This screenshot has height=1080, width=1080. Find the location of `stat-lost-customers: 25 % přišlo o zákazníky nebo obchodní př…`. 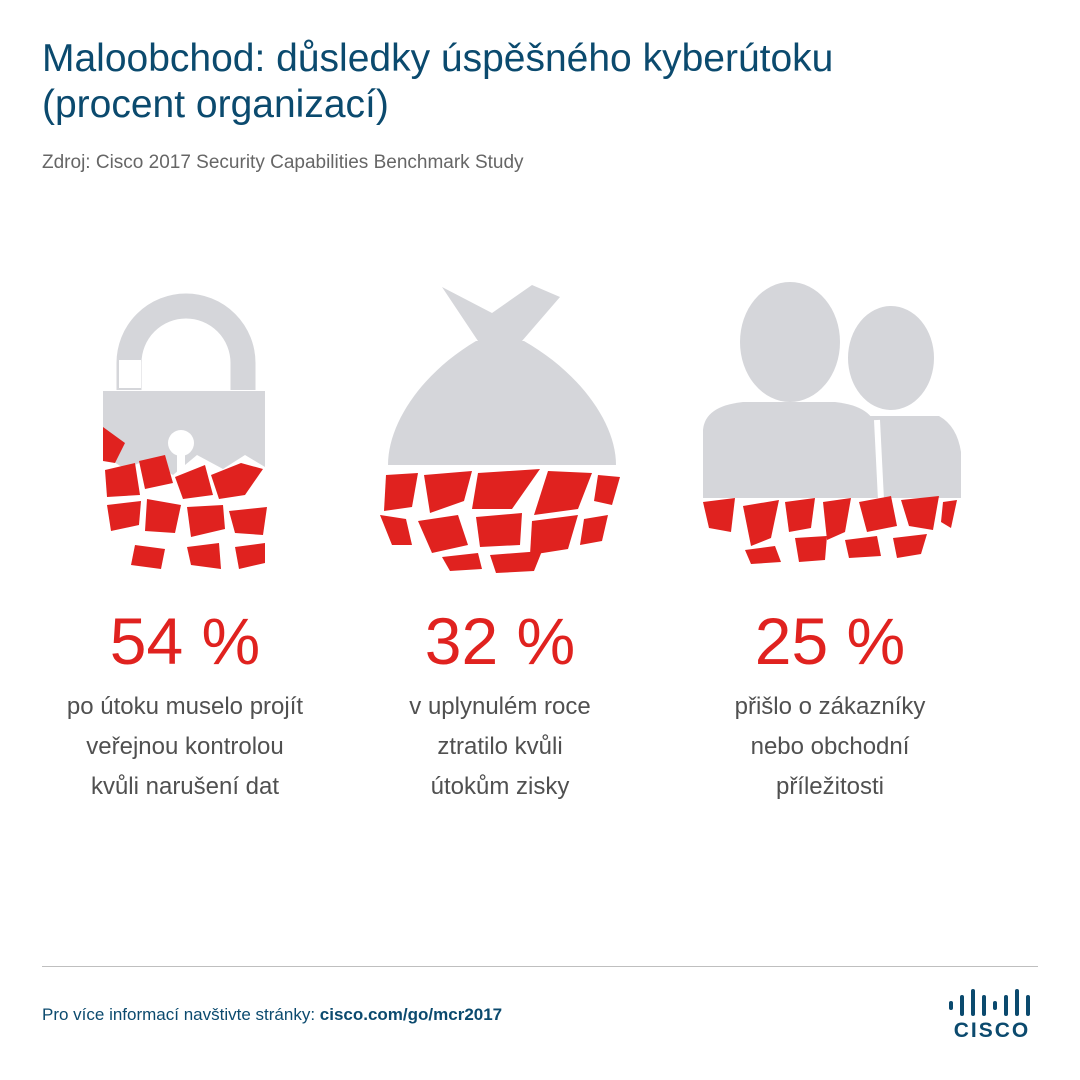

stat-lost-customers: 25 % přišlo o zákazníky nebo obchodní př… is located at coordinates (830, 706).